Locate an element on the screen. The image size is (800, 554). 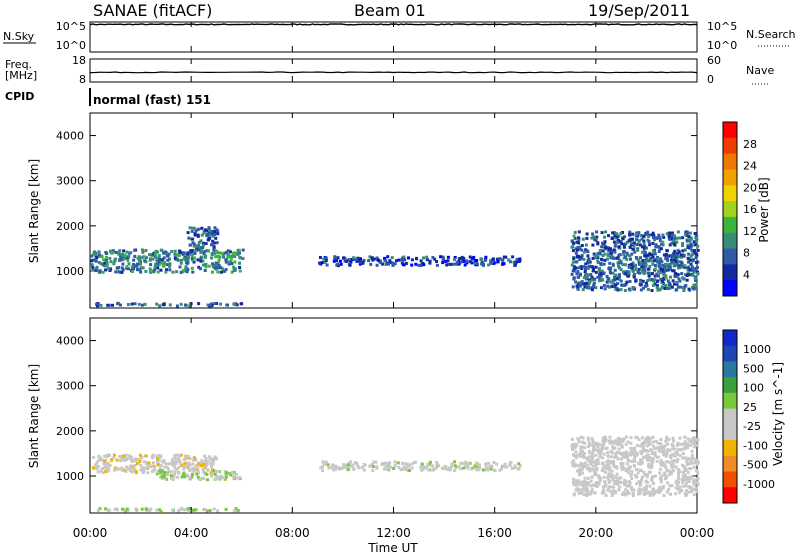
velocity-ytick-label-2: 3000 is located at coordinates (70, 386).